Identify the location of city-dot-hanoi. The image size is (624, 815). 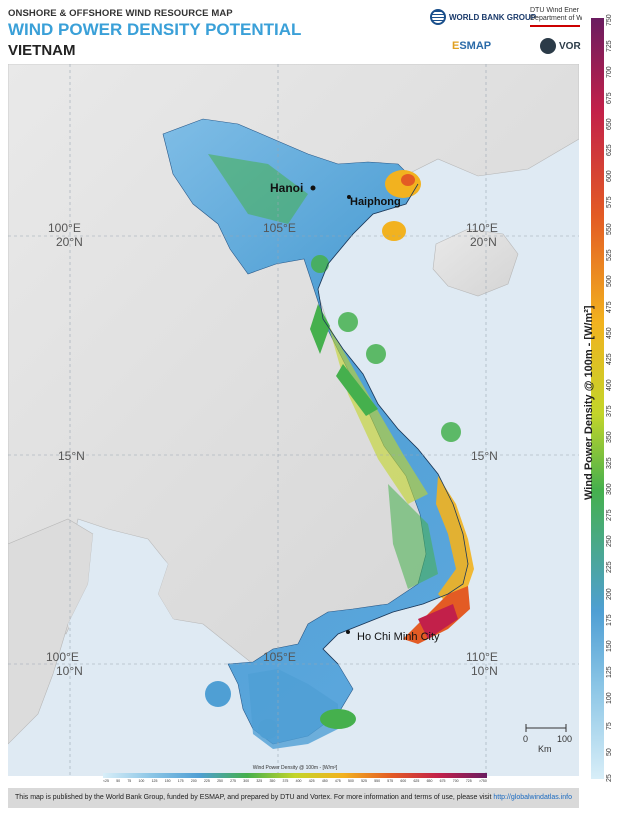
(313, 188).